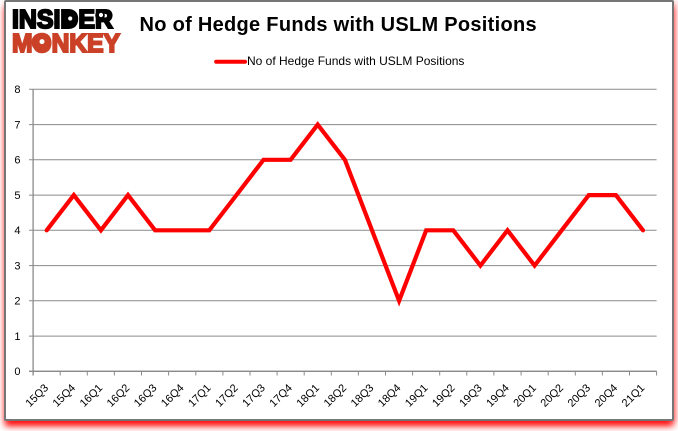 This screenshot has height=431, width=678. I want to click on svg-text: 16Q3, so click(146, 396).